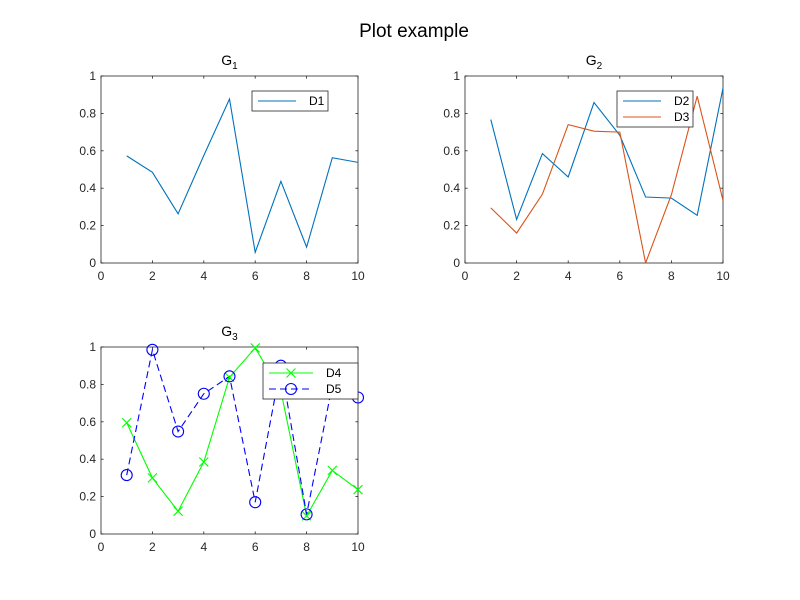  I want to click on legend-label-D1: D1, so click(317, 101).